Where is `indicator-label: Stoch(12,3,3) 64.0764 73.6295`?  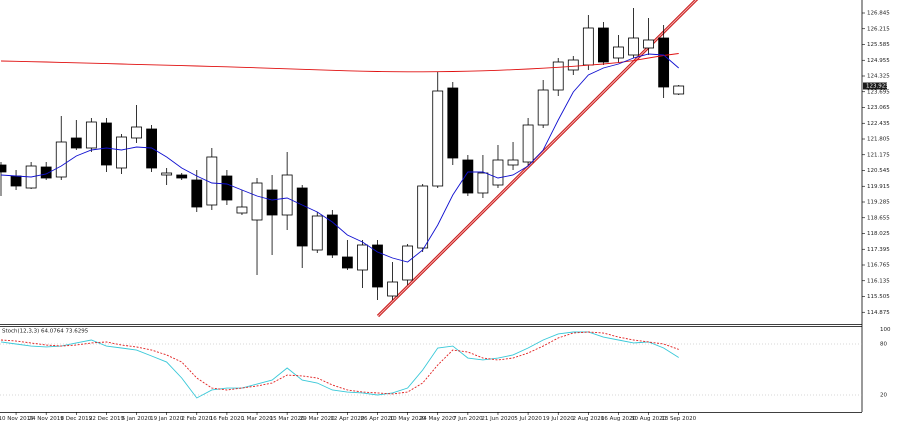 indicator-label: Stoch(12,3,3) 64.0764 73.6295 is located at coordinates (45, 332).